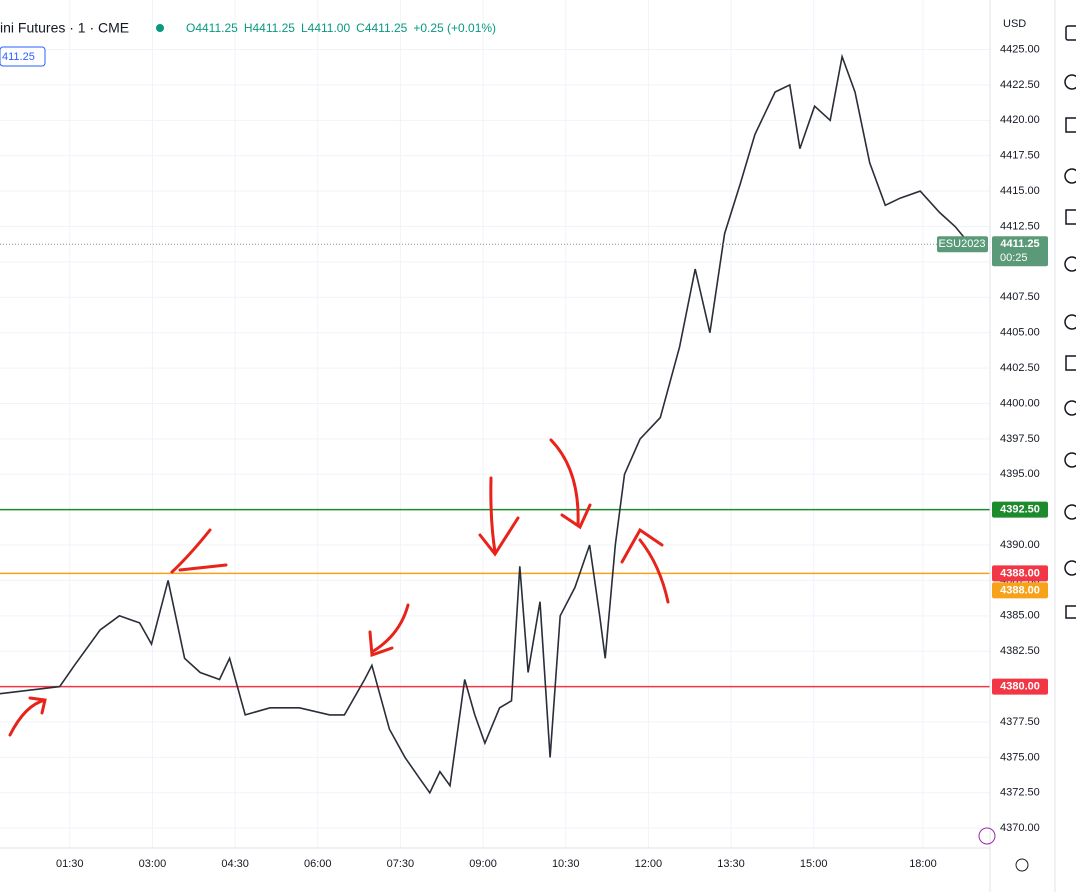 This screenshot has height=892, width=1076. I want to click on x-tick-label: 06:00, so click(318, 864).